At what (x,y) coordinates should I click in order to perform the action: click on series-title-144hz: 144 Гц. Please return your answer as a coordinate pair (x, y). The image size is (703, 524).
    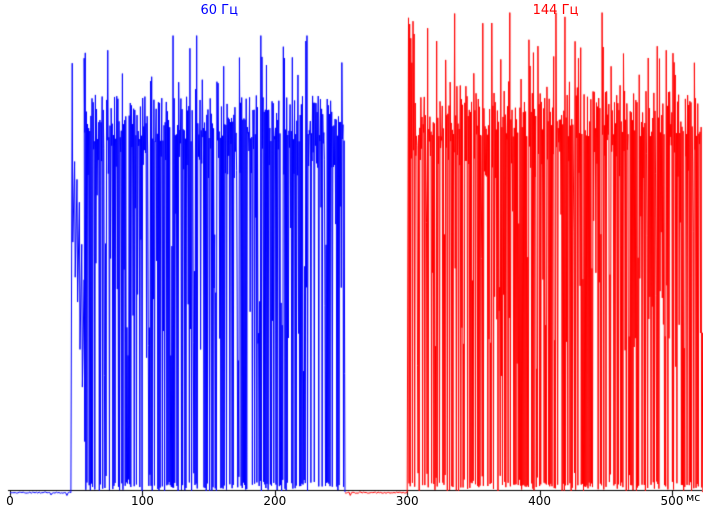
    Looking at the image, I should click on (555, 10).